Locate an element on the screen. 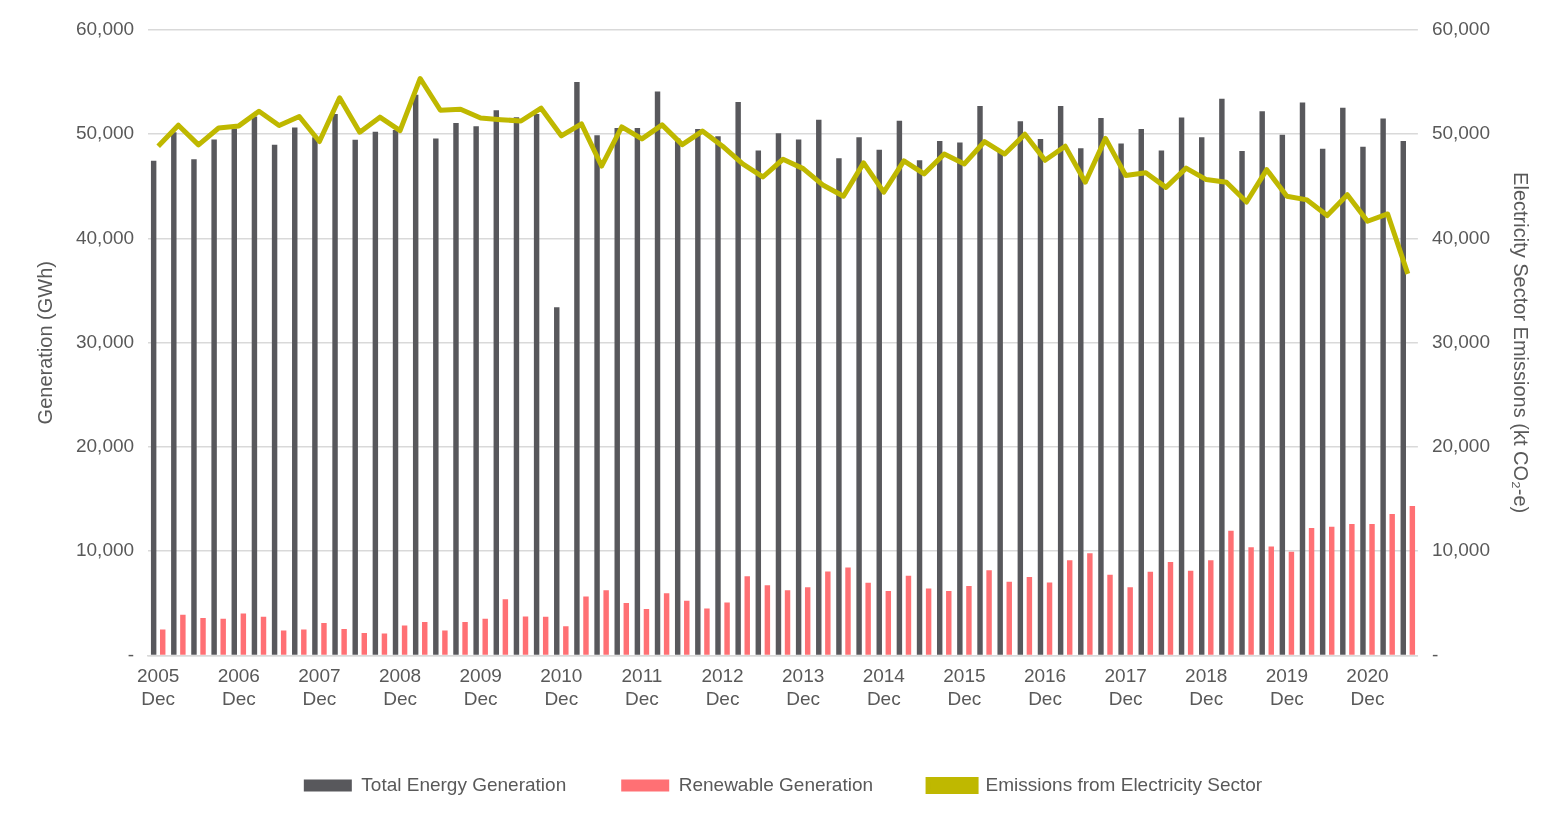 This screenshot has height=825, width=1556. legend-label: Emissions from Electricity Sector is located at coordinates (1124, 784).